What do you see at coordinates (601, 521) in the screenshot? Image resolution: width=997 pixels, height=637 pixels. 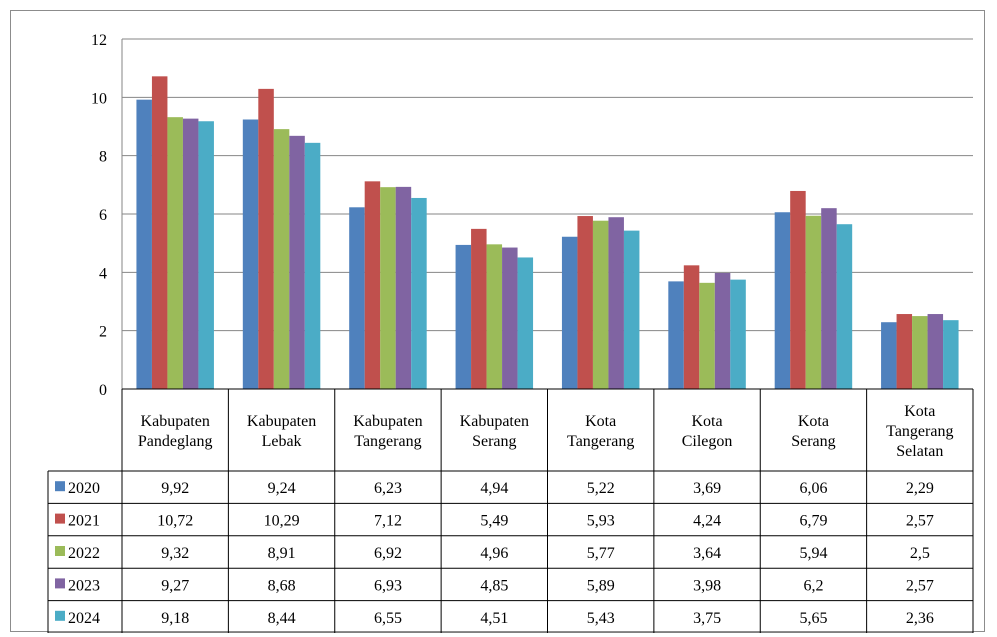 I see `data-label-2021-4: 5,93` at bounding box center [601, 521].